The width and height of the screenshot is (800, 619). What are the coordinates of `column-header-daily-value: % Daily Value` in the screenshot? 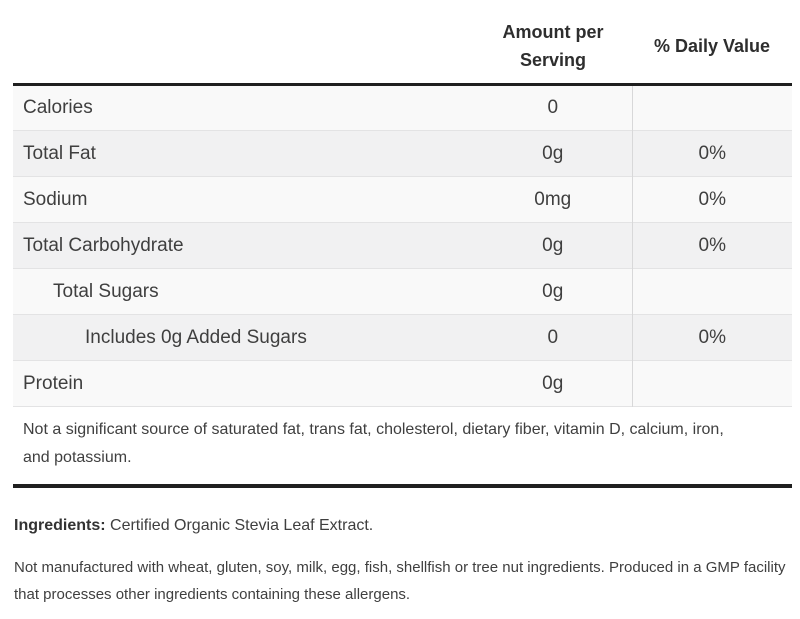 It's located at (712, 49).